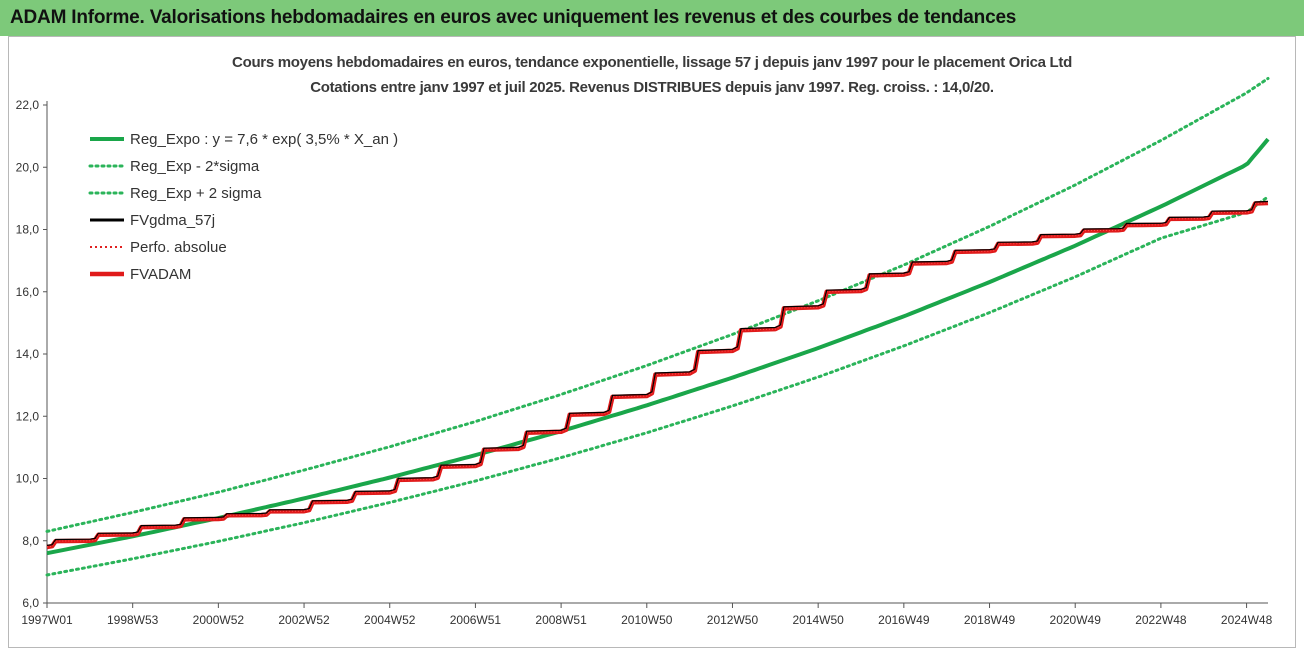 This screenshot has height=652, width=1304. What do you see at coordinates (47, 620) in the screenshot?
I see `x-tick-label: 1997W01` at bounding box center [47, 620].